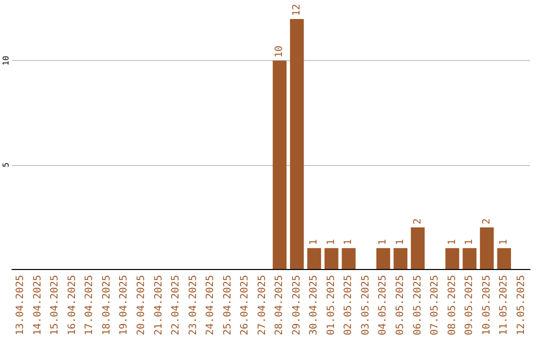  I want to click on x-tick-label: 07.05.2025, so click(435, 305).